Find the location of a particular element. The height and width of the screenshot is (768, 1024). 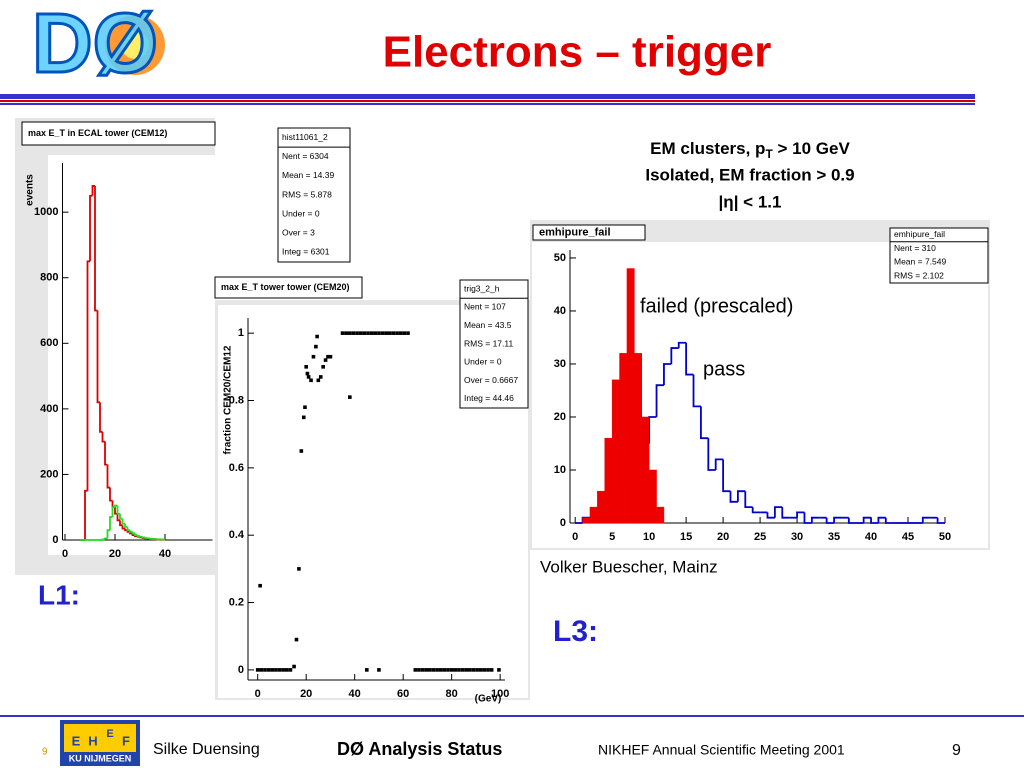

stats-line: hist11061_2 is located at coordinates (305, 137).